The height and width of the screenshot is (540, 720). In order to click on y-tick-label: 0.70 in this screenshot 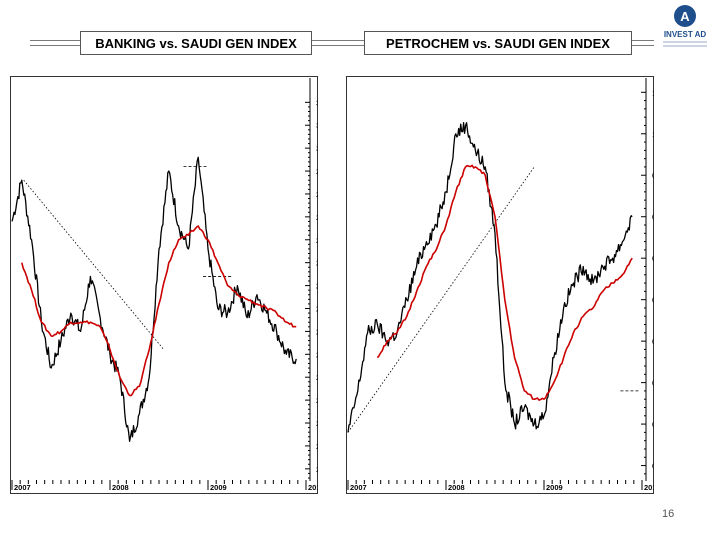, I will do `click(653, 383)`.